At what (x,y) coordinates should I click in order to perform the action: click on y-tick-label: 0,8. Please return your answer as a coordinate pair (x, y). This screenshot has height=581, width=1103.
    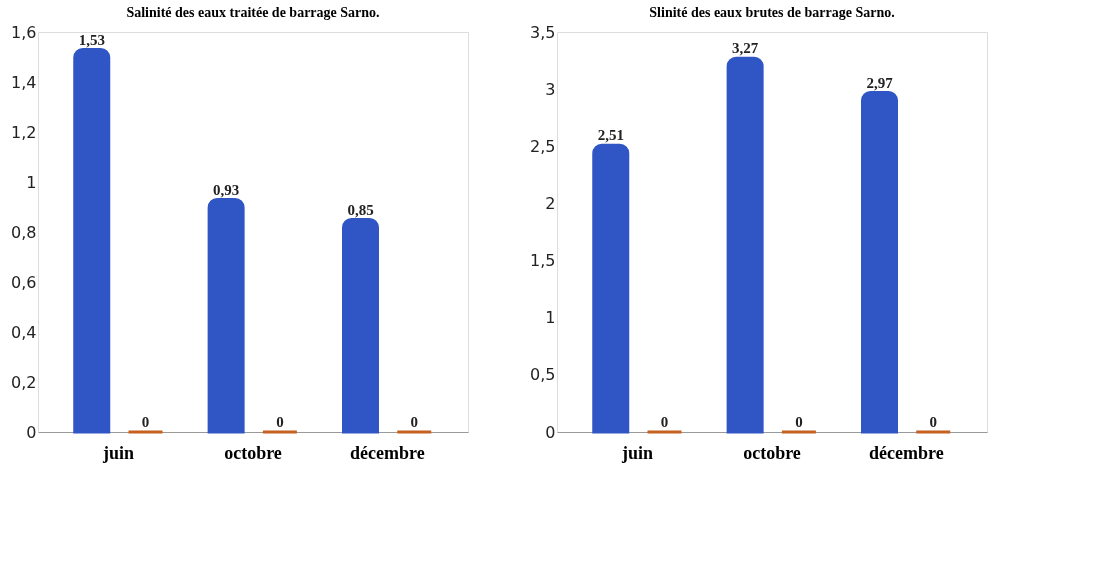
    Looking at the image, I should click on (24, 232).